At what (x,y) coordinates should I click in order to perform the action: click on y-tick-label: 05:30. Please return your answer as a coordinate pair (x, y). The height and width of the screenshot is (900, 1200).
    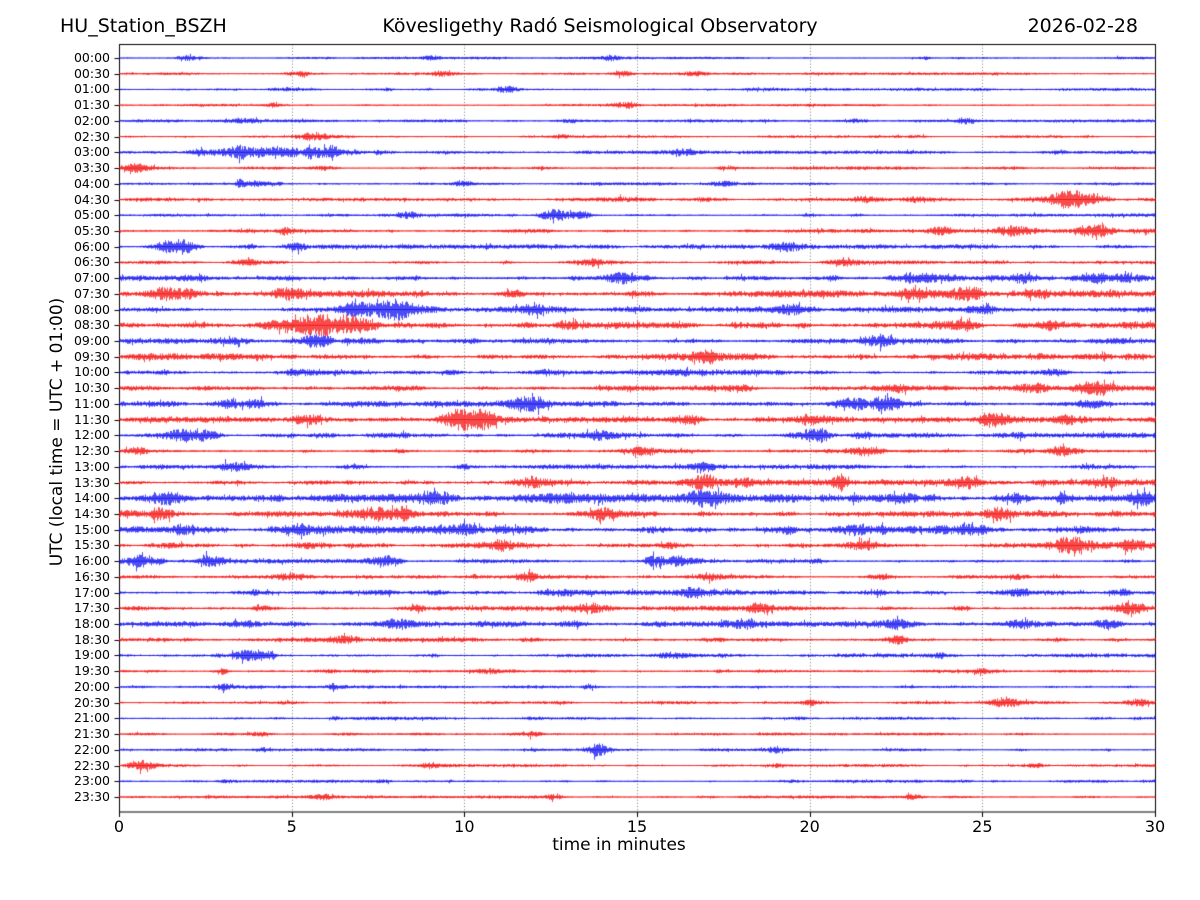
    Looking at the image, I should click on (91, 230).